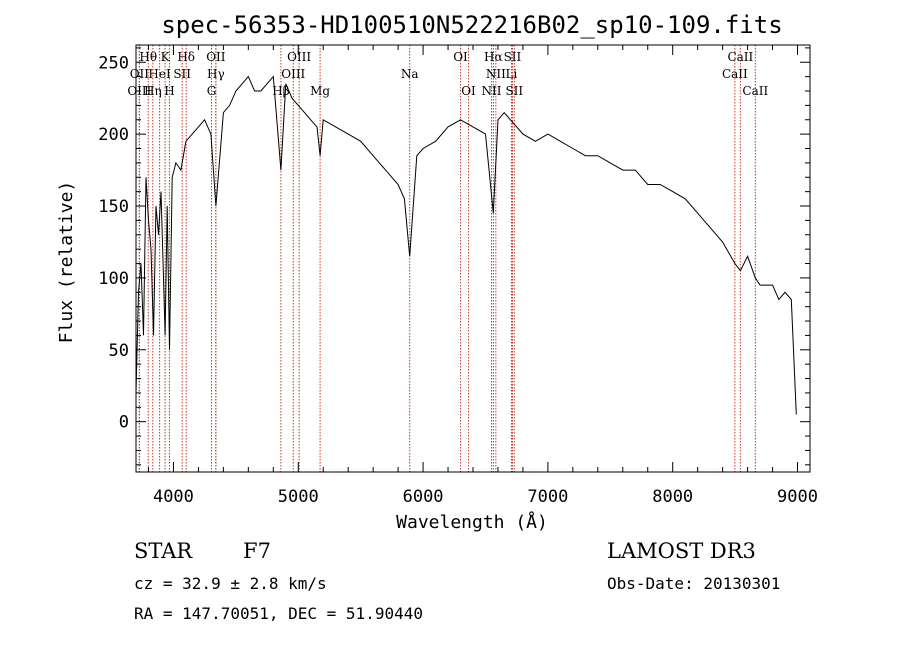  I want to click on spectral-line-label: Hη, so click(153, 91).